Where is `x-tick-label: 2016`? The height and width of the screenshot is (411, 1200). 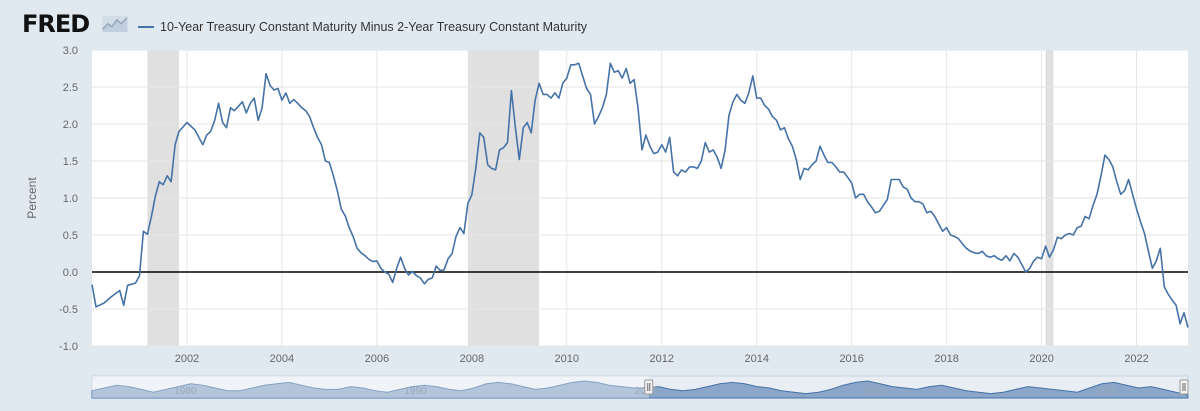 x-tick-label: 2016 is located at coordinates (851, 359).